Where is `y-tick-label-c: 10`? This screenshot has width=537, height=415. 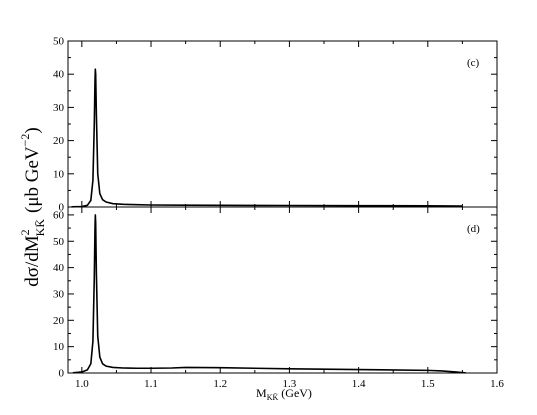 y-tick-label-c: 10 is located at coordinates (59, 174).